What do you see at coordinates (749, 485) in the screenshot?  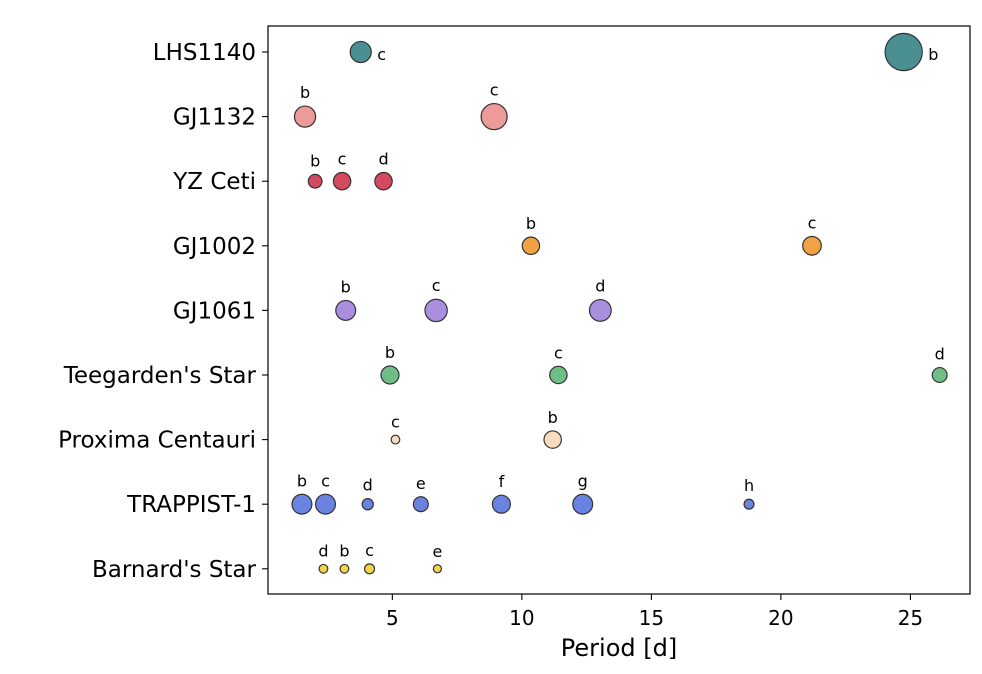 I see `planet-label: h` at bounding box center [749, 485].